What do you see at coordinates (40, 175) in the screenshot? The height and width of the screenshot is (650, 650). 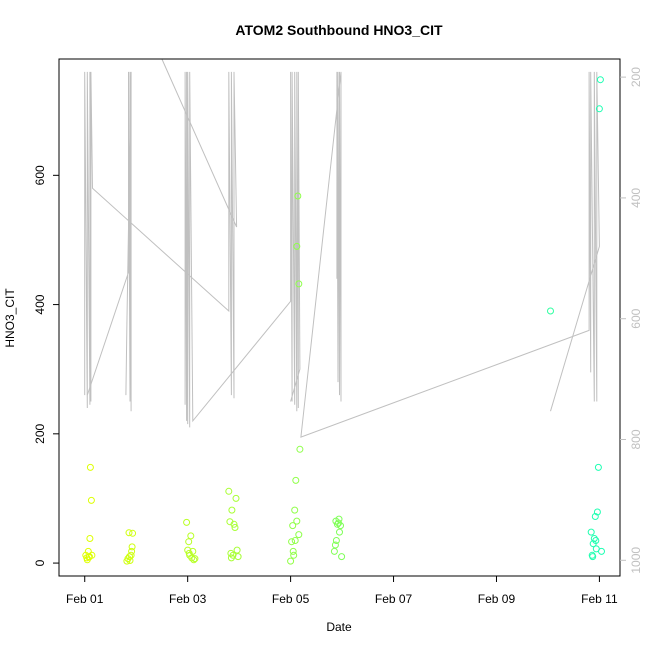 I see `y-tick-label-3: 600` at bounding box center [40, 175].